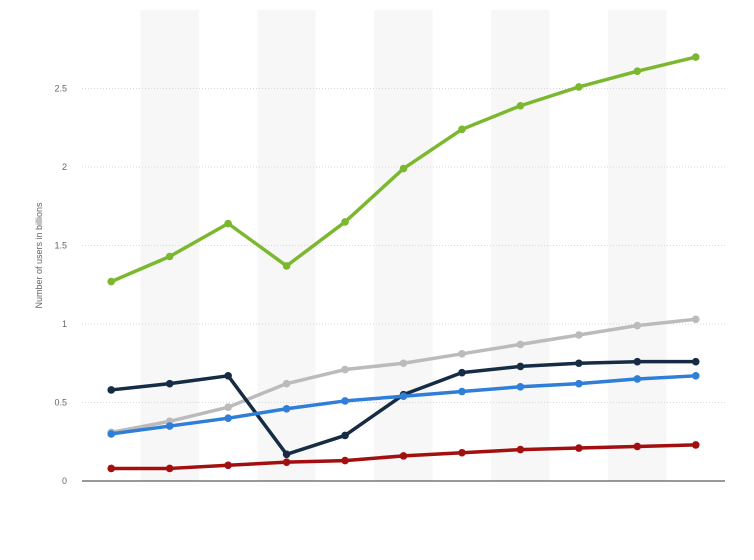 This screenshot has width=754, height=560. I want to click on y-tick-label: 0.5, so click(60, 403).